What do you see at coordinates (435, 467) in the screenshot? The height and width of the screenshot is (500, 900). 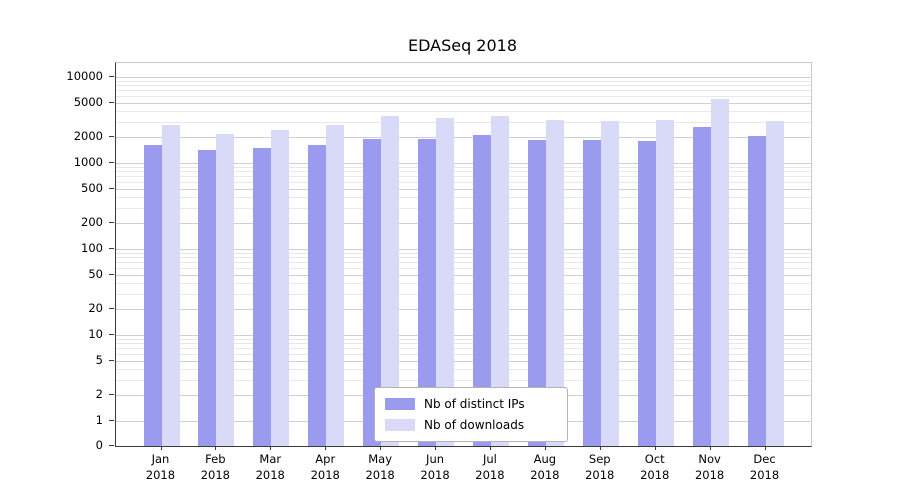 I see `x-tick-label: Jun 2018` at bounding box center [435, 467].